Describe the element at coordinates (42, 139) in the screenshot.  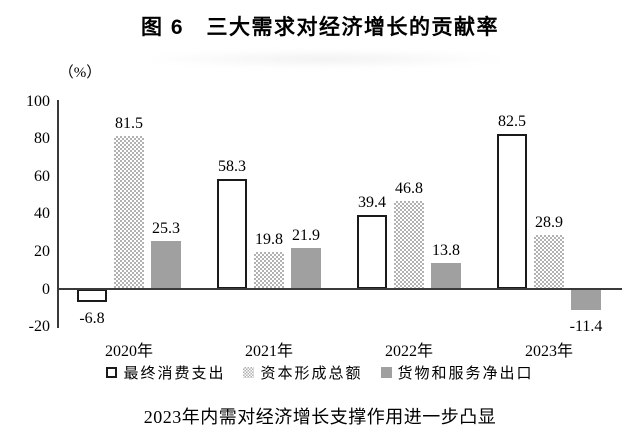
I see `y-tick-label: 80` at that location.